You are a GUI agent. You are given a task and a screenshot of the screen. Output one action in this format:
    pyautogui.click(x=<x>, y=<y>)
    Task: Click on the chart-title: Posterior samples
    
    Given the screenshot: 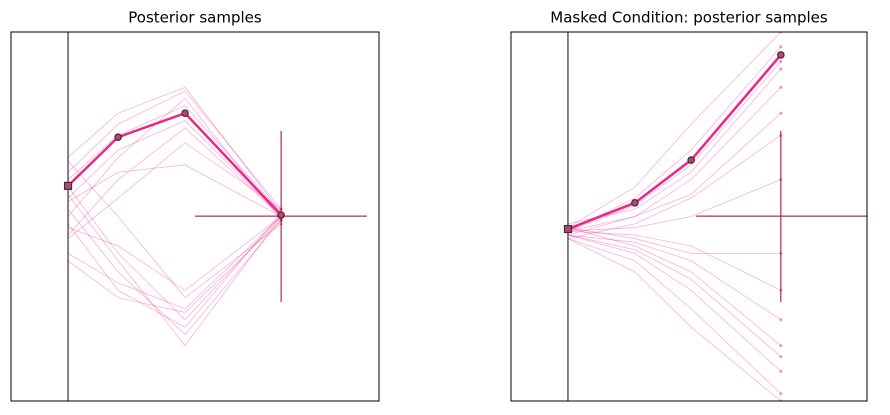 What is the action you would take?
    pyautogui.click(x=195, y=18)
    